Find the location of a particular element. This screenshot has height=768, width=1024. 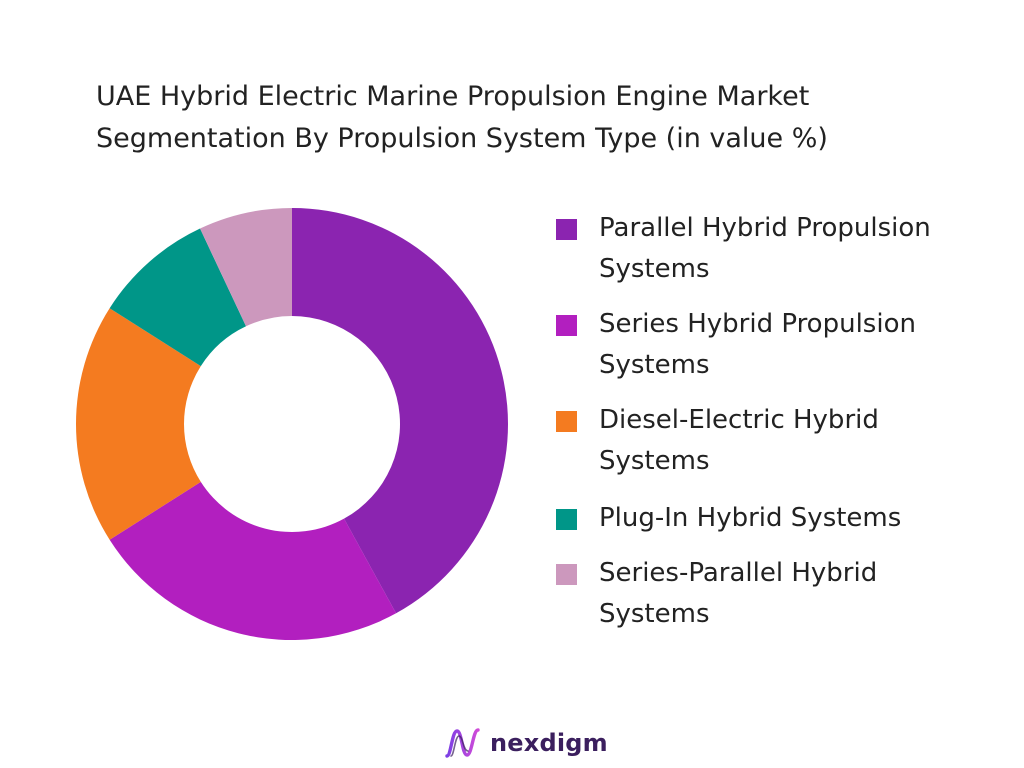

legend-item-5: Series-Parallel Hybrid Systems is located at coordinates (776, 594).